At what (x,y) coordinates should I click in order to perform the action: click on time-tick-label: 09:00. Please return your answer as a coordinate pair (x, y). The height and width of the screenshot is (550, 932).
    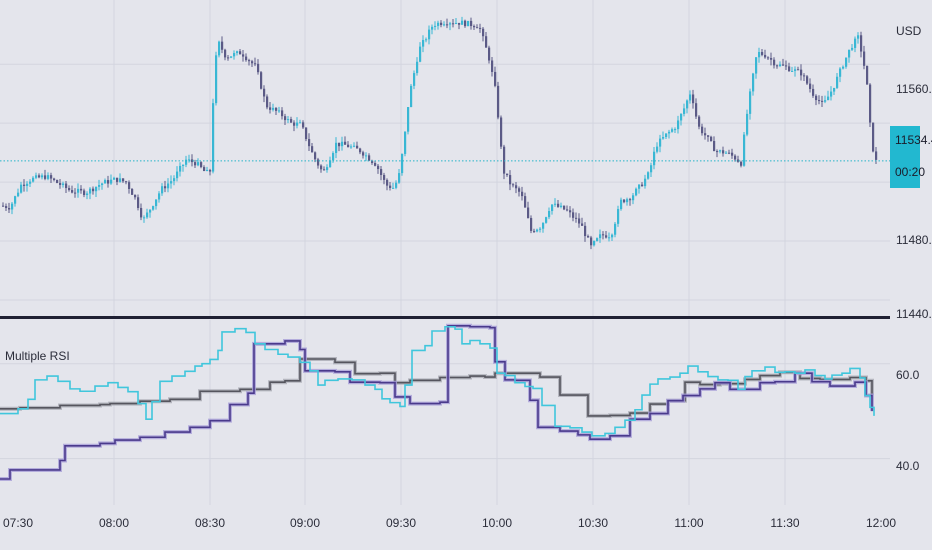
    Looking at the image, I should click on (305, 523).